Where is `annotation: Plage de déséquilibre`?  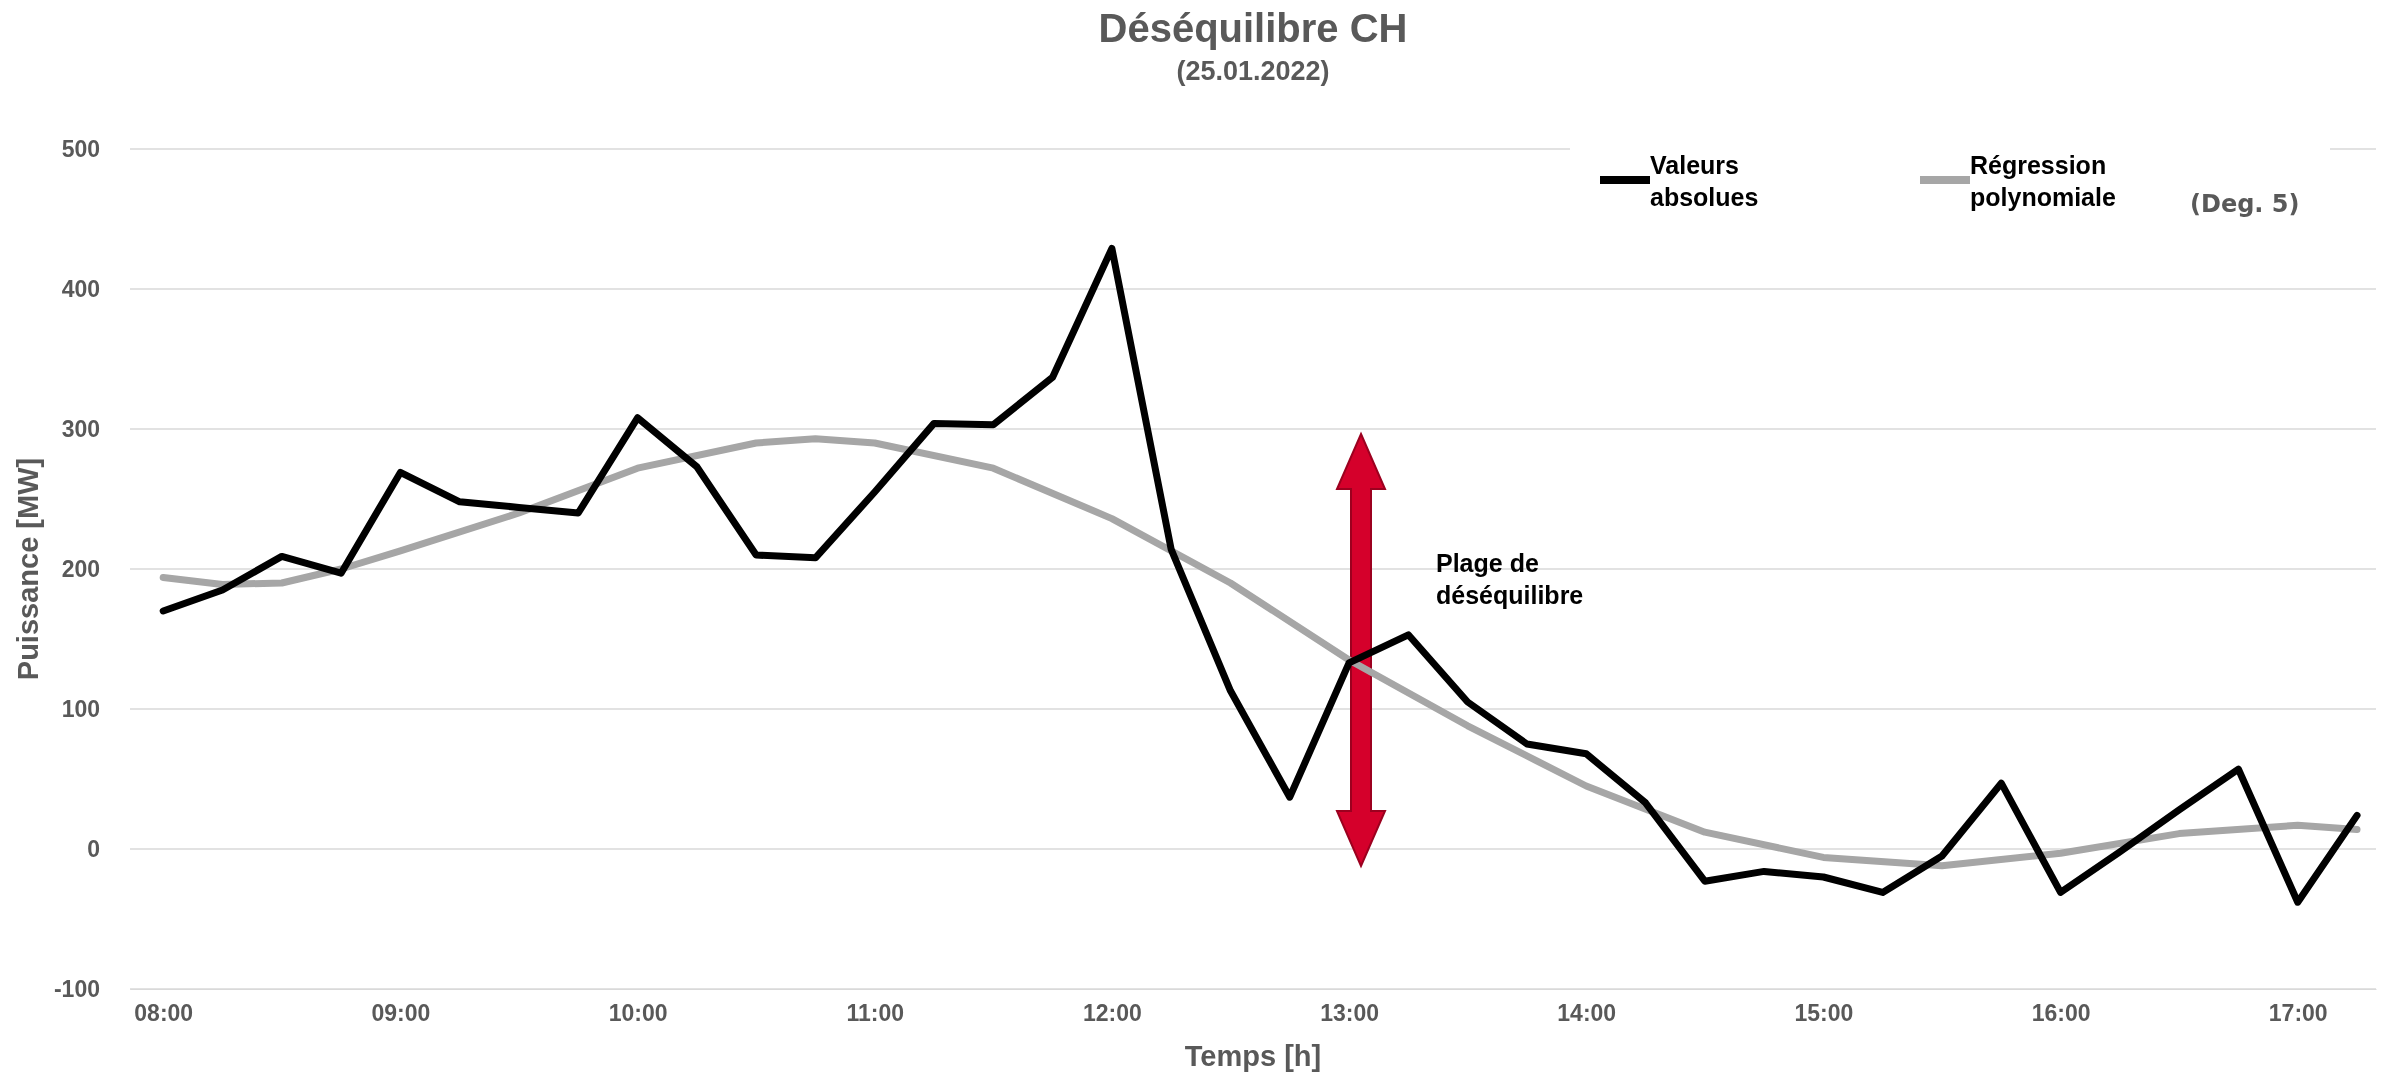 annotation: Plage de déséquilibre is located at coordinates (1510, 579).